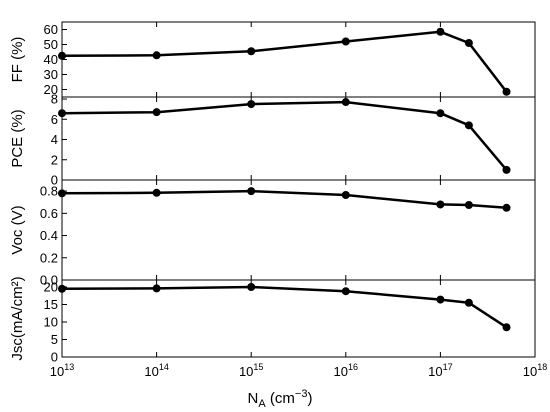  What do you see at coordinates (54, 357) in the screenshot?
I see `jsc-ma-cm-ytick-label: 0` at bounding box center [54, 357].